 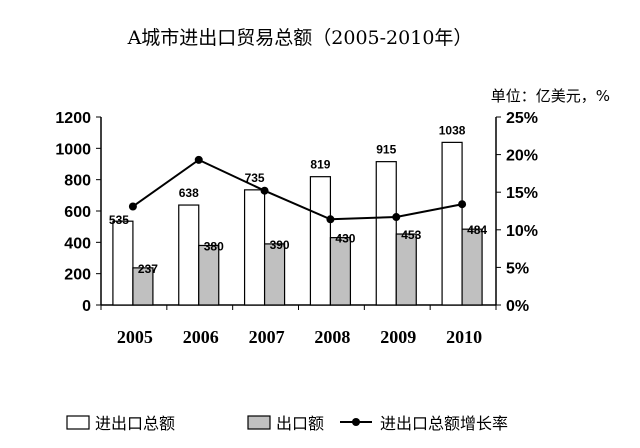 I want to click on bar-total-label: 735, so click(x=255, y=178).